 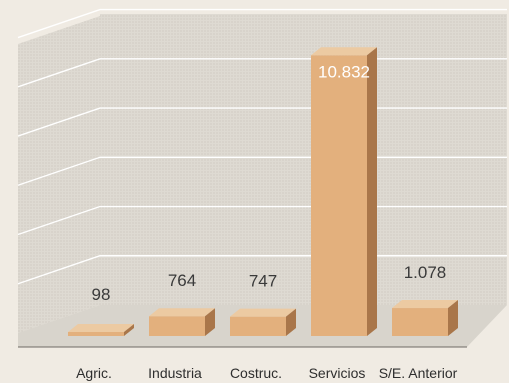 I want to click on value-label: 764, so click(x=182, y=280).